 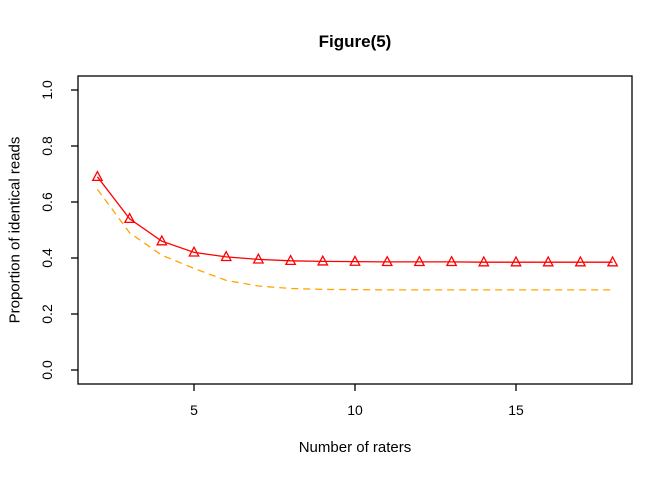 I want to click on x-tick-label: 5, so click(x=194, y=410).